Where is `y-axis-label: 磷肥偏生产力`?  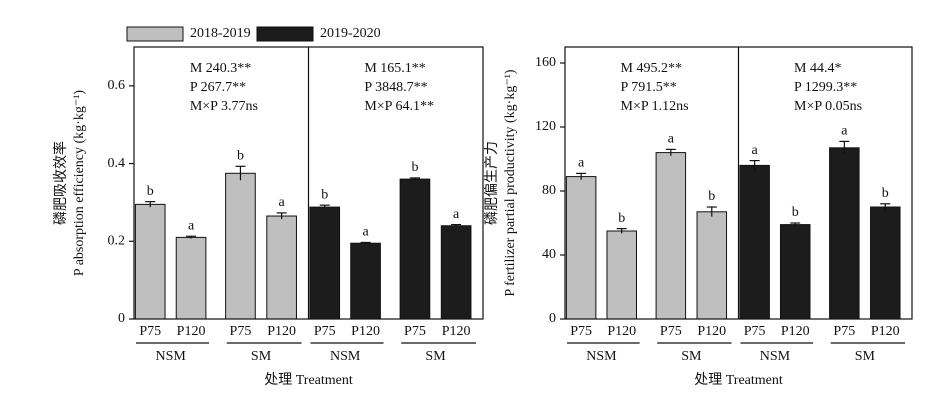
y-axis-label: 磷肥偏生产力 is located at coordinates (492, 183).